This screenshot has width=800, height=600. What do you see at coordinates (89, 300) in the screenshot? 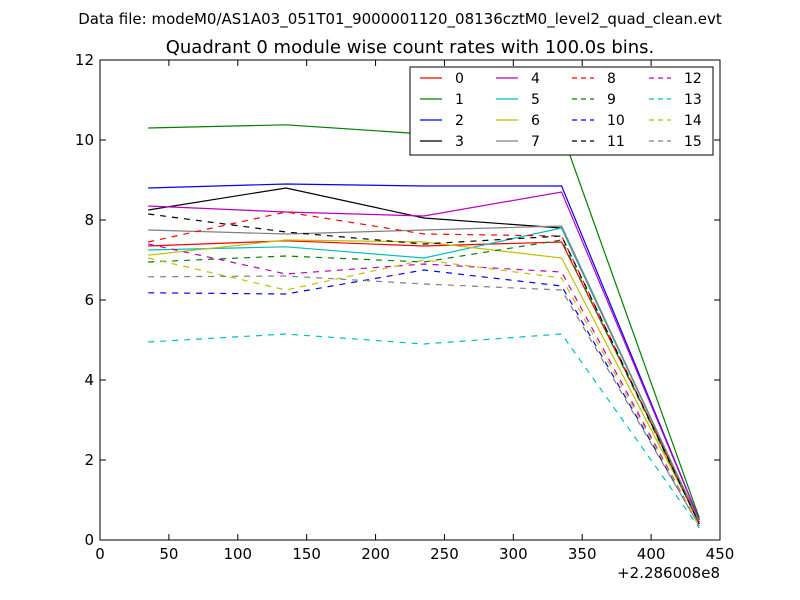
I see `y-tick-label: 6` at bounding box center [89, 300].